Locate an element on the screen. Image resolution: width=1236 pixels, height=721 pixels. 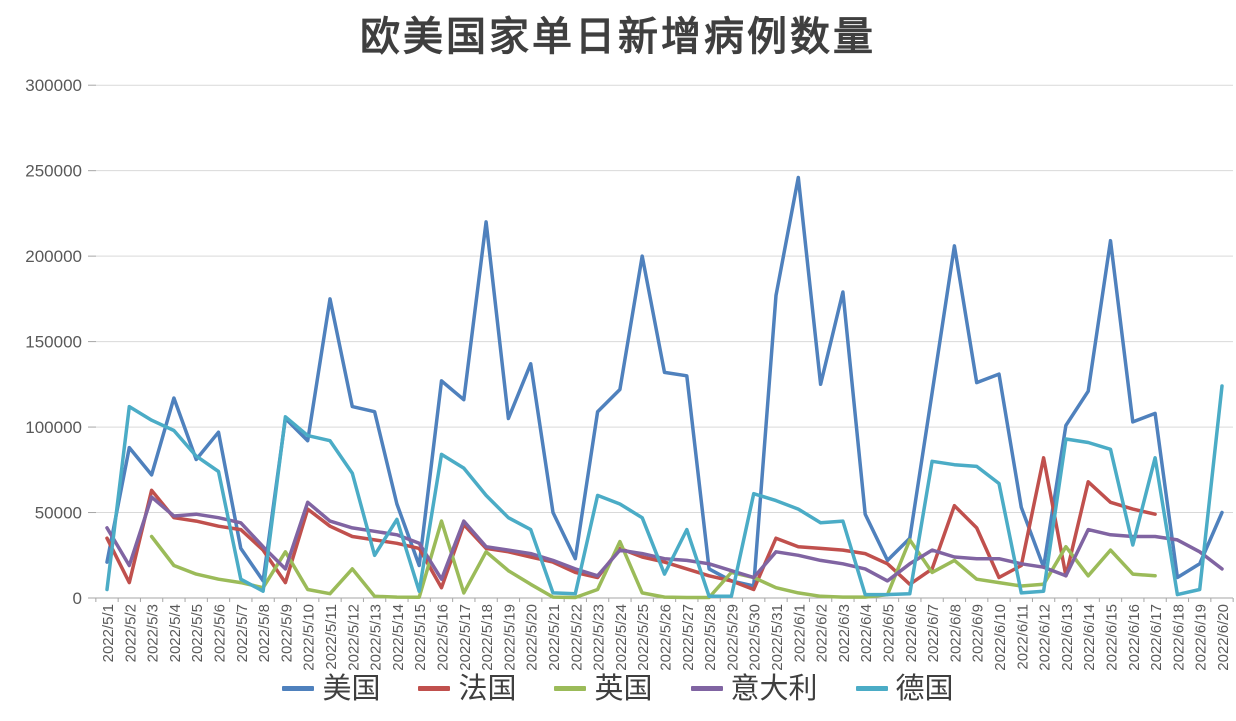
legend-label-uk: 英国 is located at coordinates (623, 688).